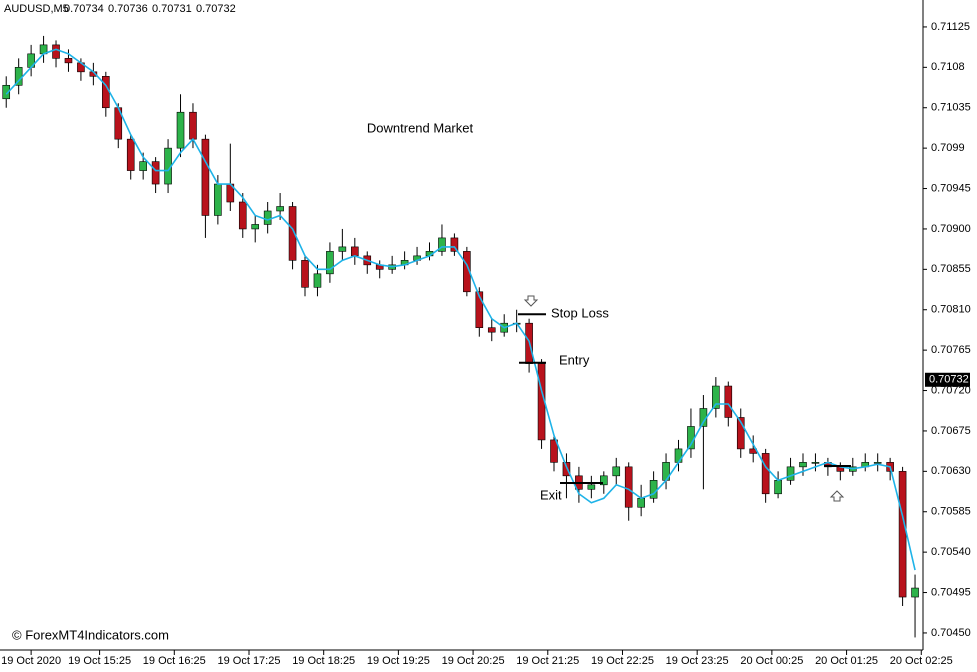 This screenshot has width=977, height=672. What do you see at coordinates (99, 661) in the screenshot?
I see `x-tick-label: 19 Oct 15:25` at bounding box center [99, 661].